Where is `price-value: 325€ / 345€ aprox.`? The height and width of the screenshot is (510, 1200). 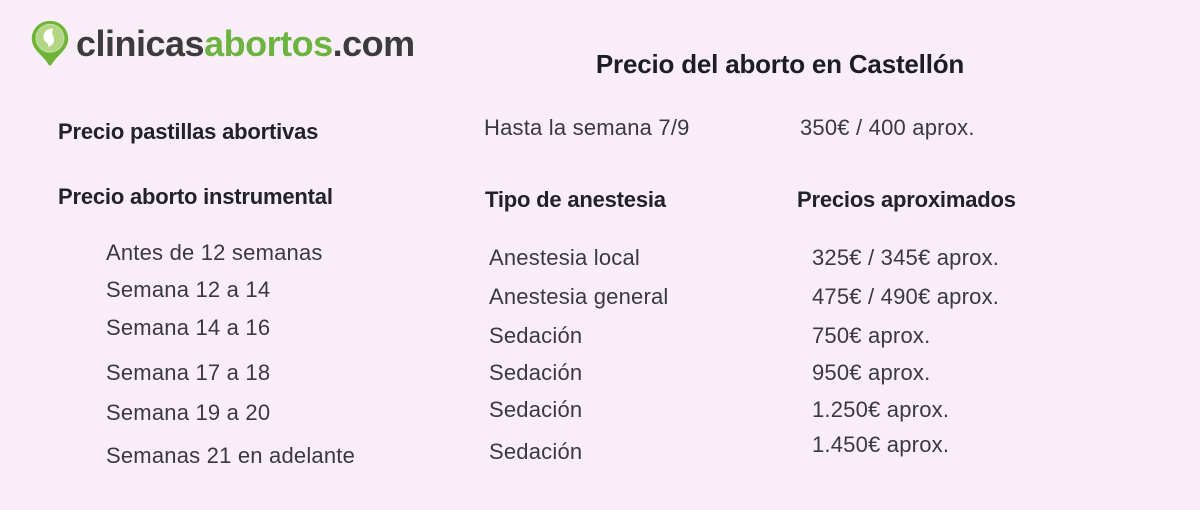 price-value: 325€ / 345€ aprox. is located at coordinates (906, 257).